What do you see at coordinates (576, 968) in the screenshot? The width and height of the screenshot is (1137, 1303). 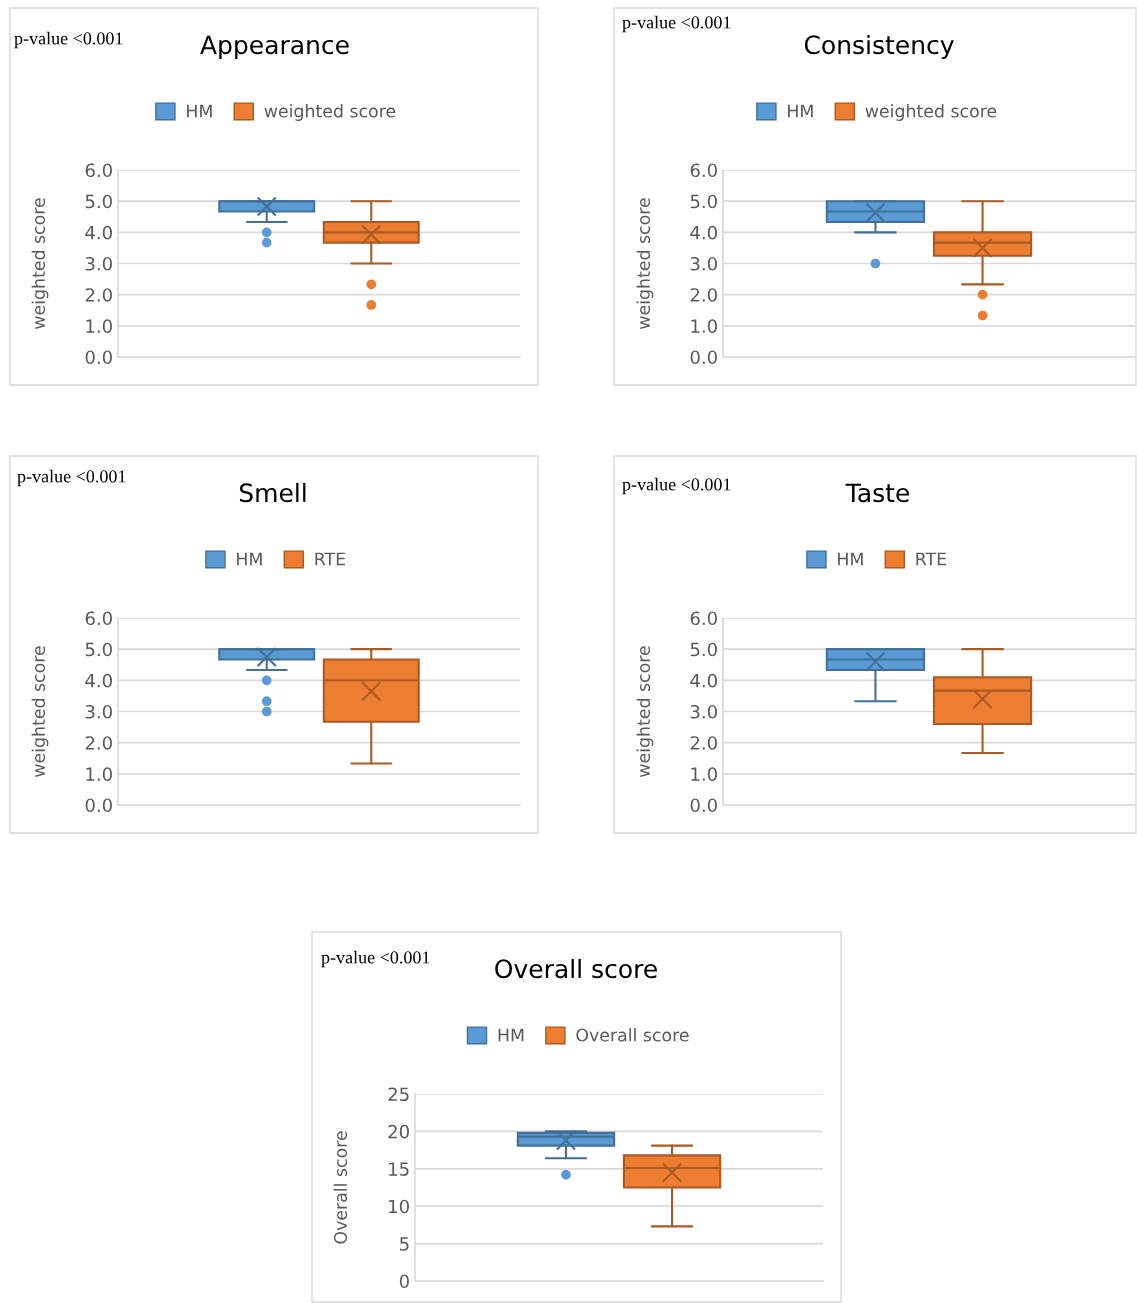 I see `chart-title: Overall score` at bounding box center [576, 968].